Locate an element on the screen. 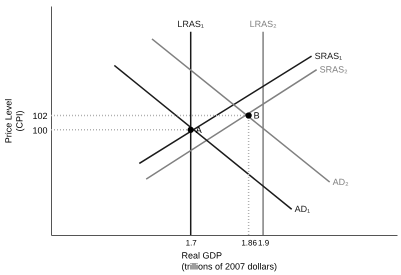 The height and width of the screenshot is (275, 401). series-label: AD₁ is located at coordinates (302, 209).